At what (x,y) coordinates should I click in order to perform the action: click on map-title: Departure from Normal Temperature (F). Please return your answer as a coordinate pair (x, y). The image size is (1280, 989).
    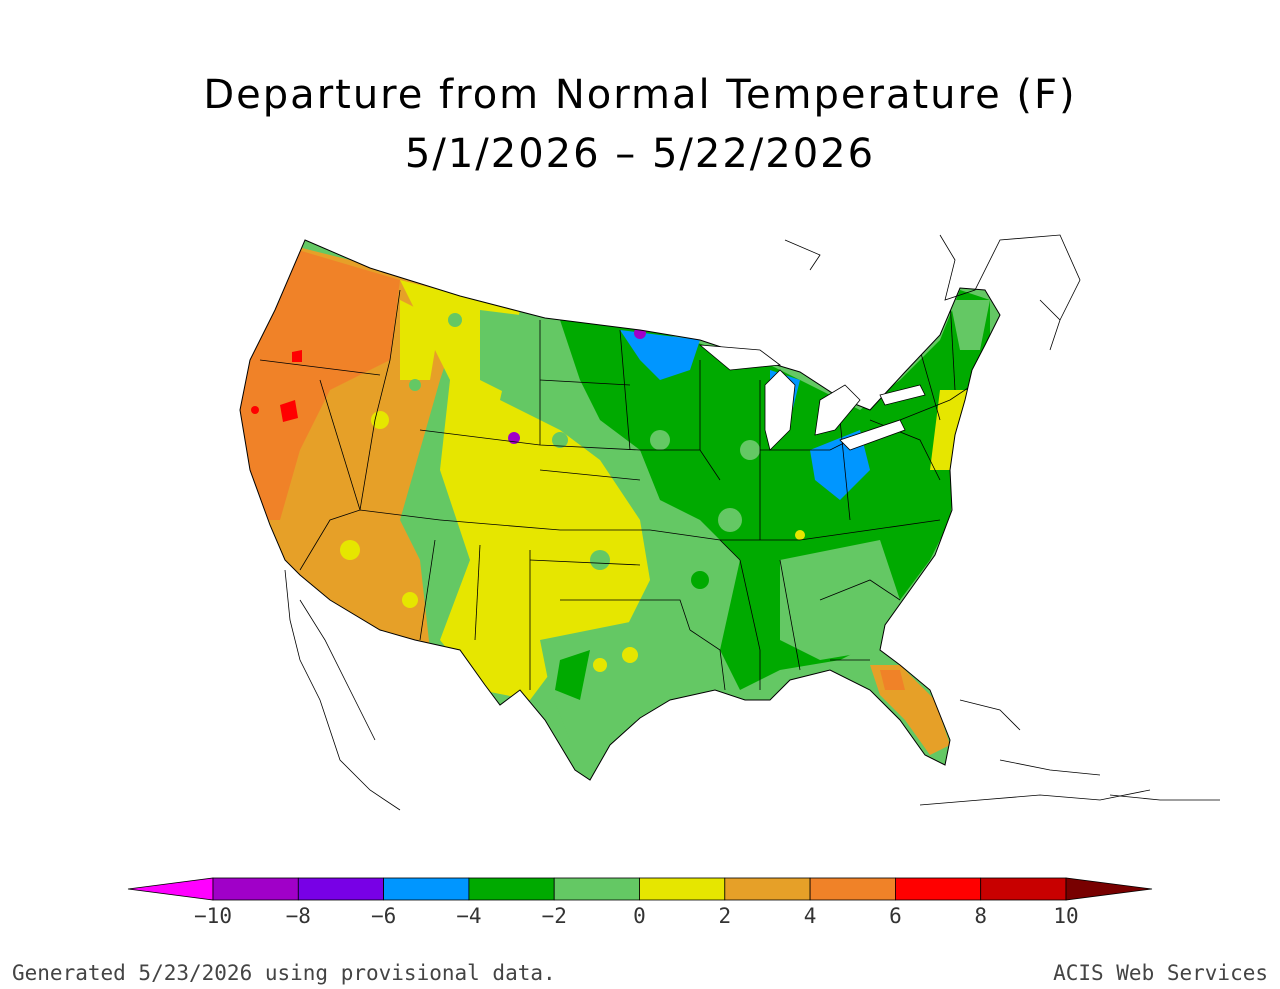
    Looking at the image, I should click on (640, 95).